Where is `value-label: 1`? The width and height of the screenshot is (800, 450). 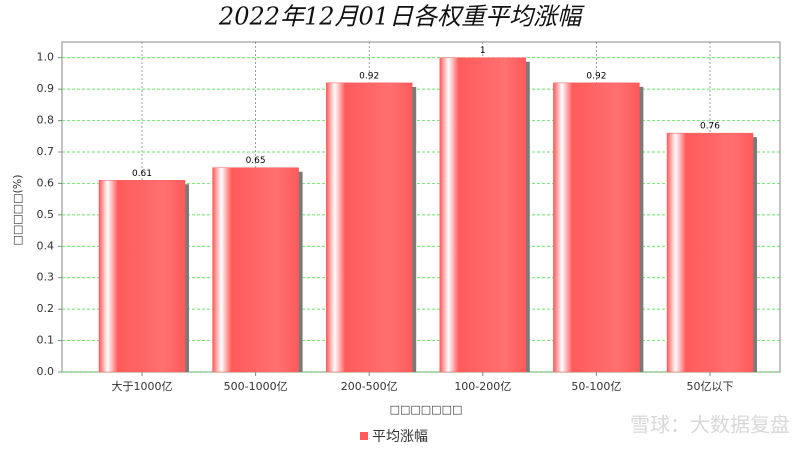
value-label: 1 is located at coordinates (483, 51).